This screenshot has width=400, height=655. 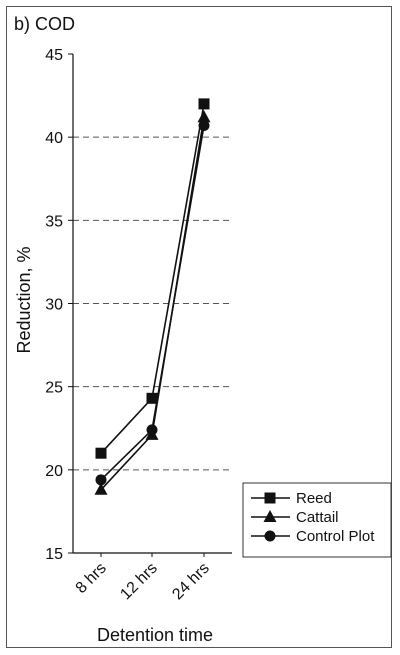 I want to click on y-tick-label: 15, so click(x=54, y=554).